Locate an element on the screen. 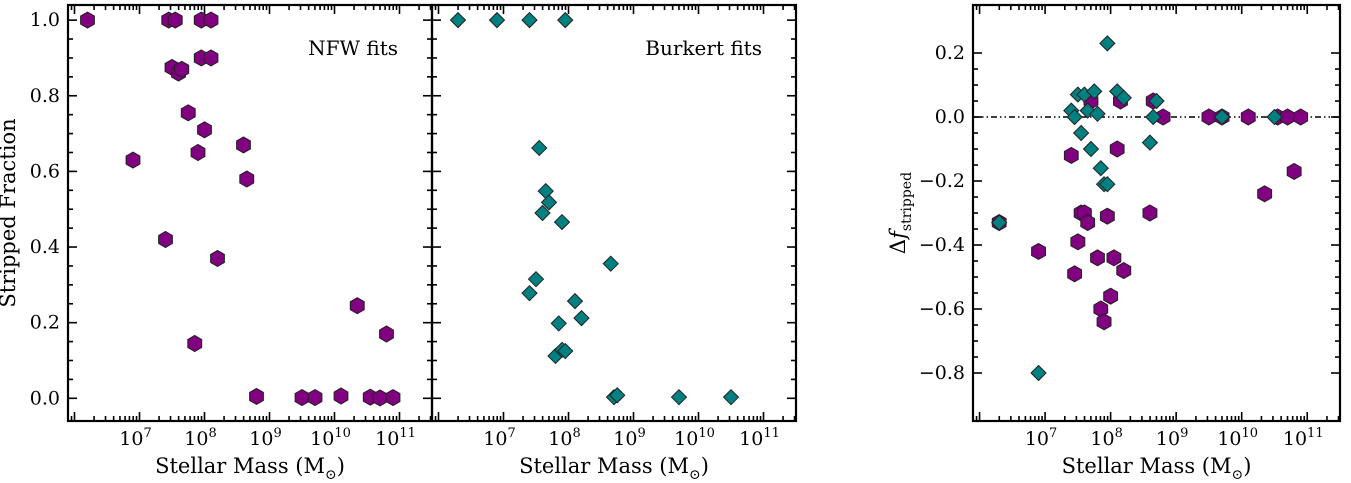  hexagon-series is located at coordinates (1150, 211).